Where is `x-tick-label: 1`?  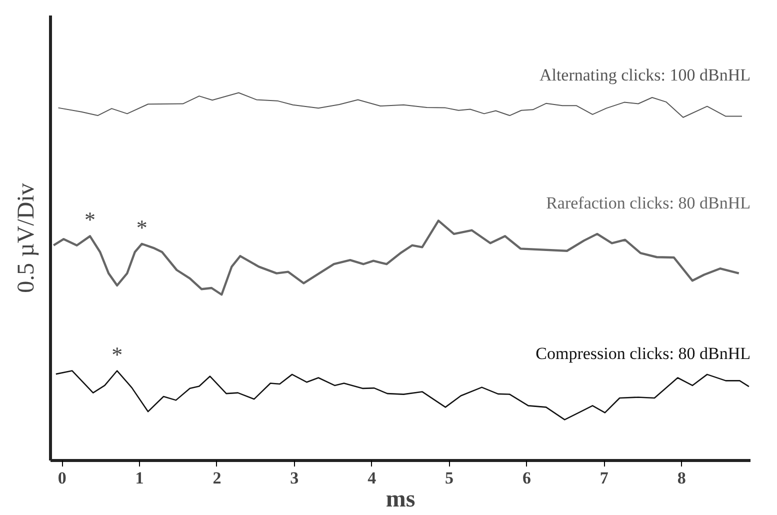
x-tick-label: 1 is located at coordinates (139, 478).